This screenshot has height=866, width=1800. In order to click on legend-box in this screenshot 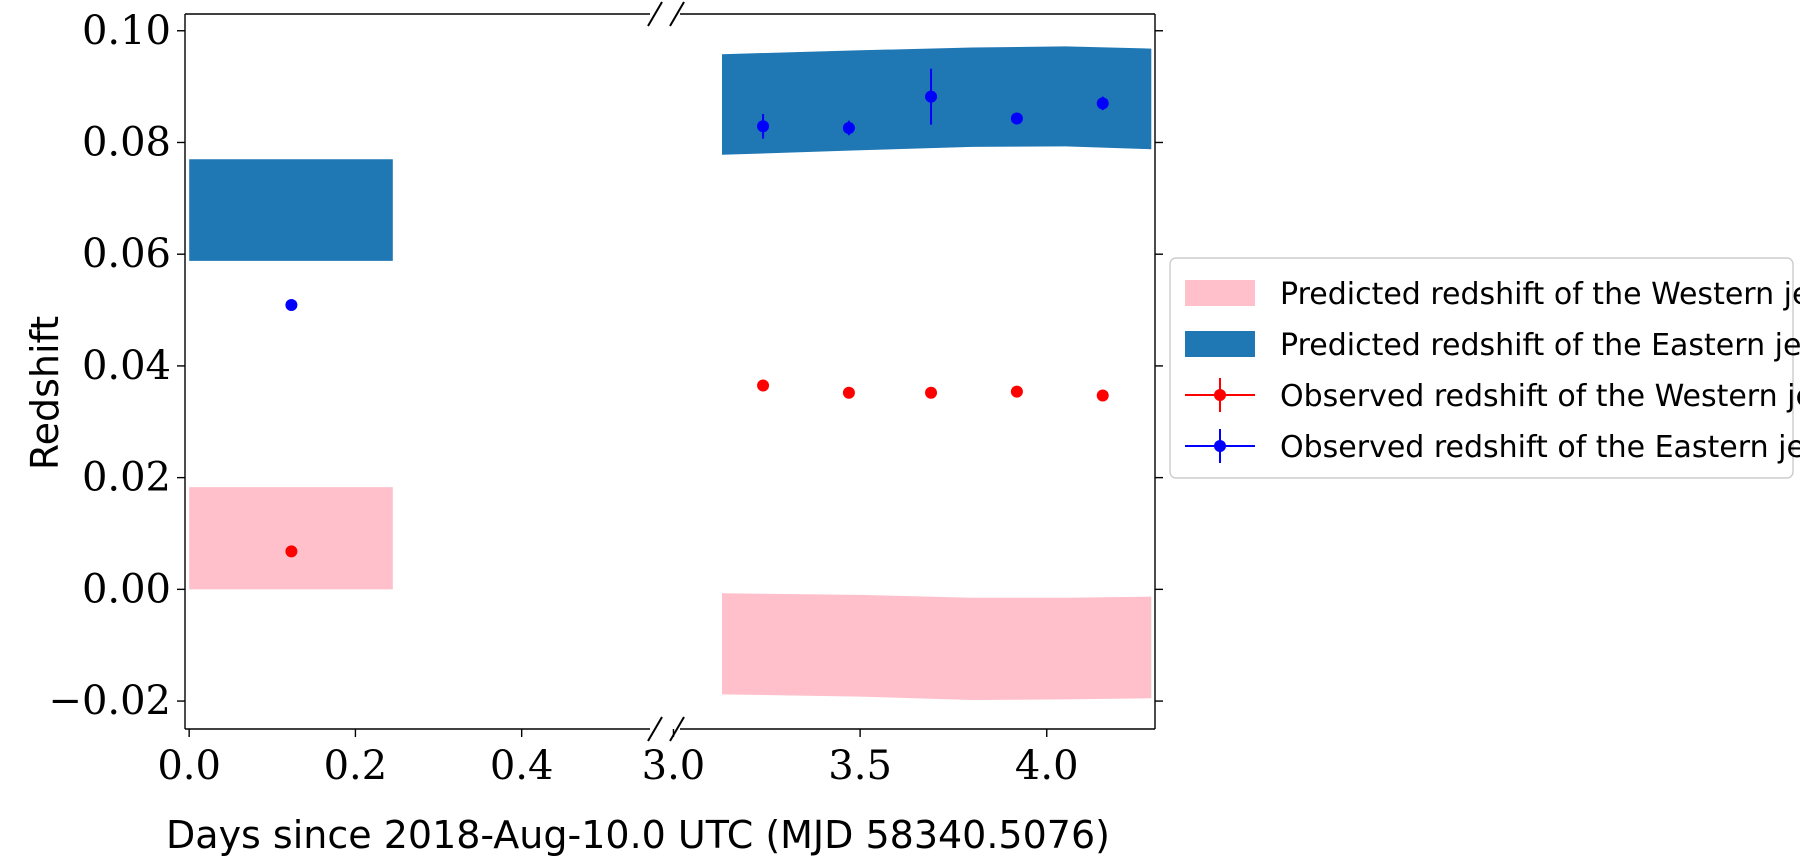, I will do `click(1481, 368)`.